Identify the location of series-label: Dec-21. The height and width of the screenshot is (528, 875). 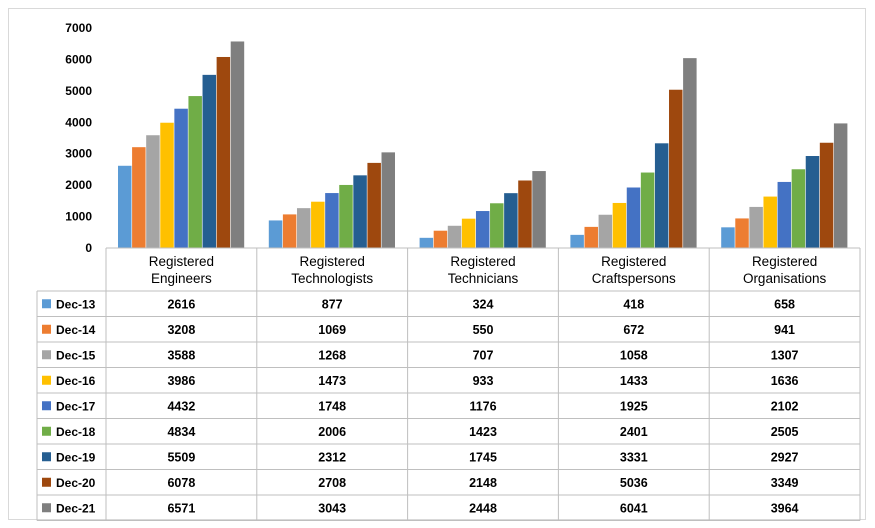
(76, 508).